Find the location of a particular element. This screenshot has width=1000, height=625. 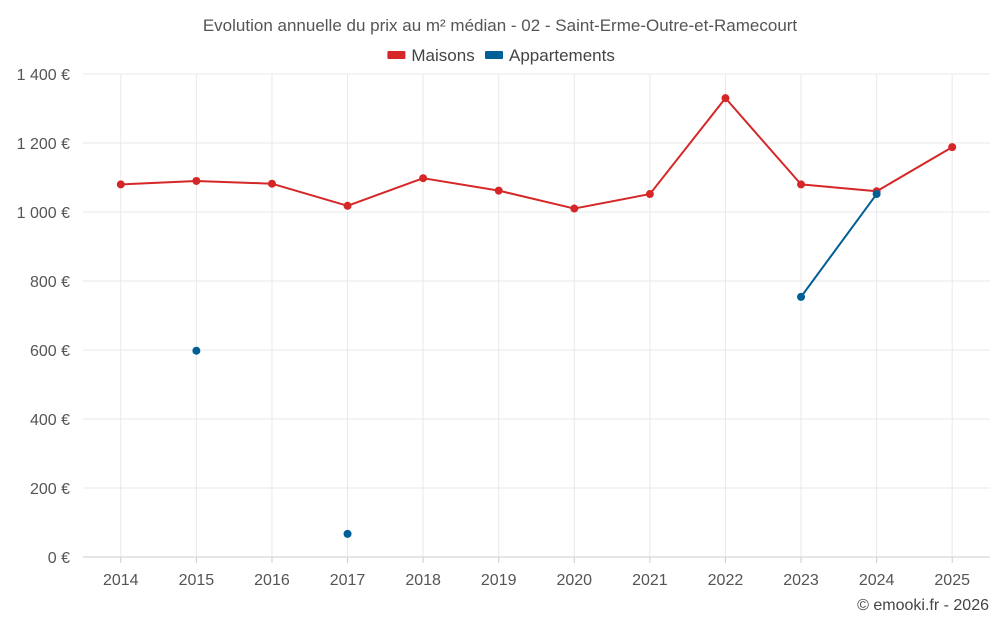

data-point-maisons-2016 is located at coordinates (271, 183).